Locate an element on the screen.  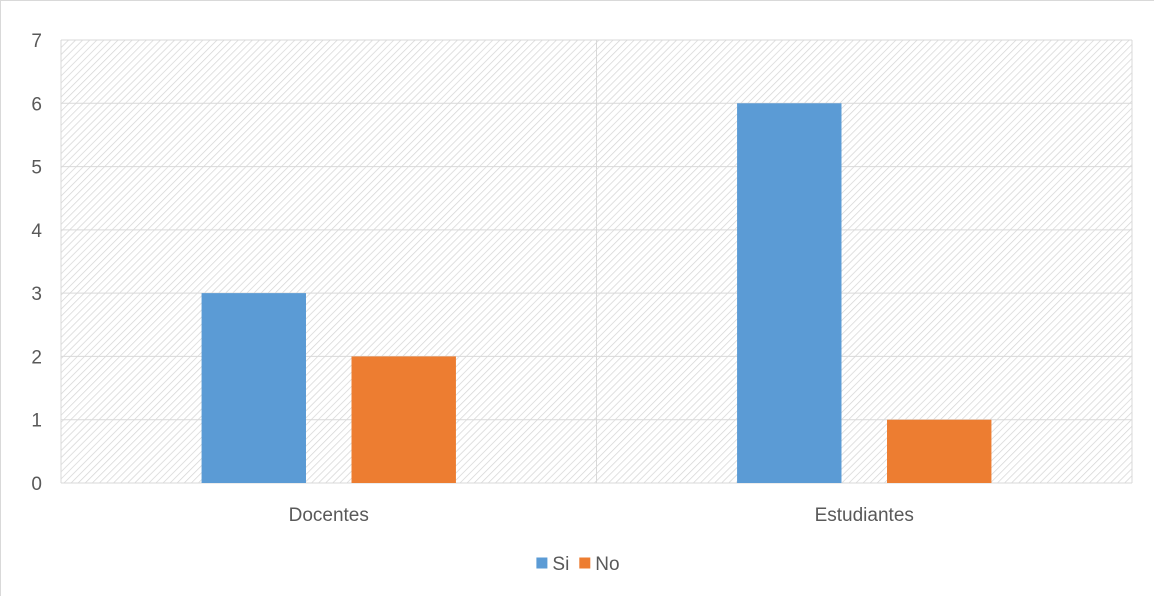
y-tick-label: 0 is located at coordinates (36, 484).